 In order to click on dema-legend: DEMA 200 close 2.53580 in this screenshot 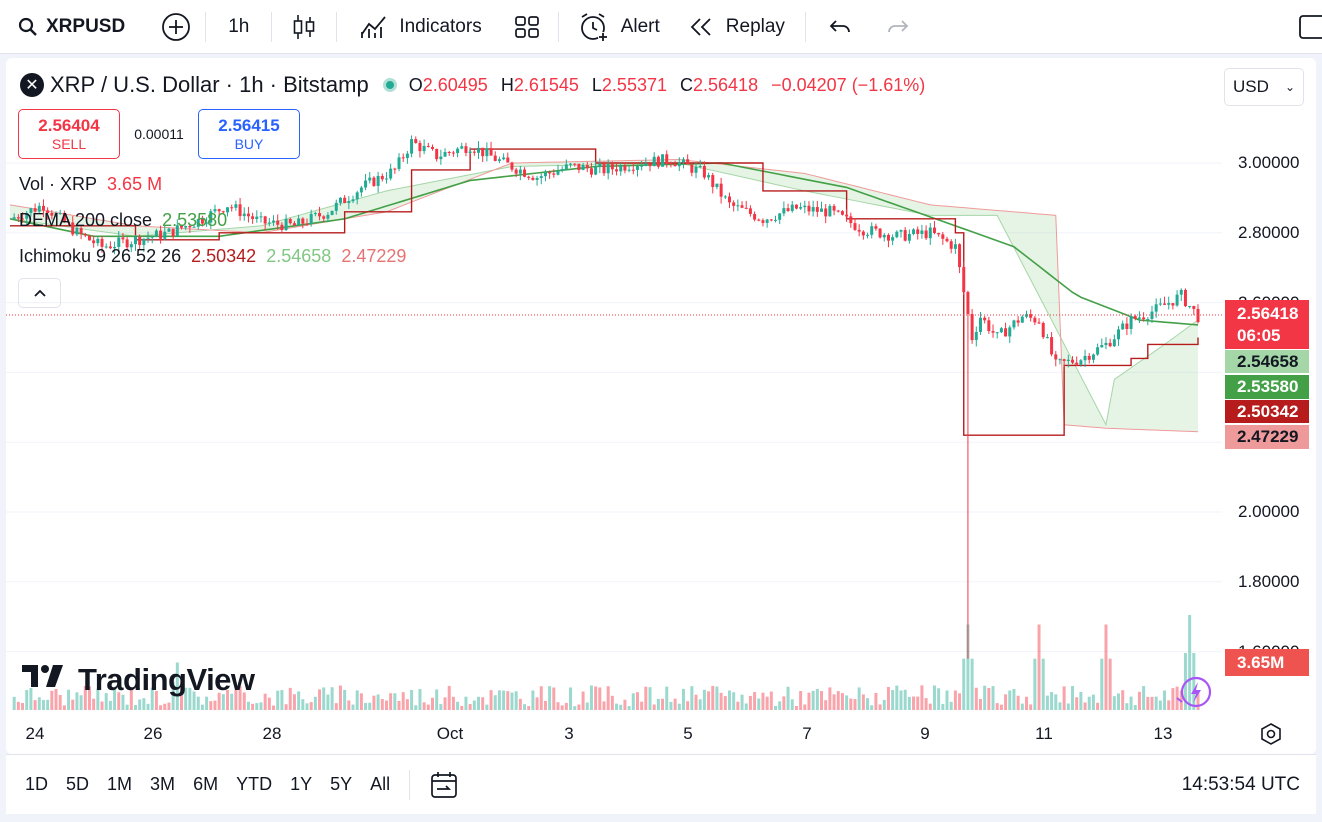, I will do `click(123, 220)`.